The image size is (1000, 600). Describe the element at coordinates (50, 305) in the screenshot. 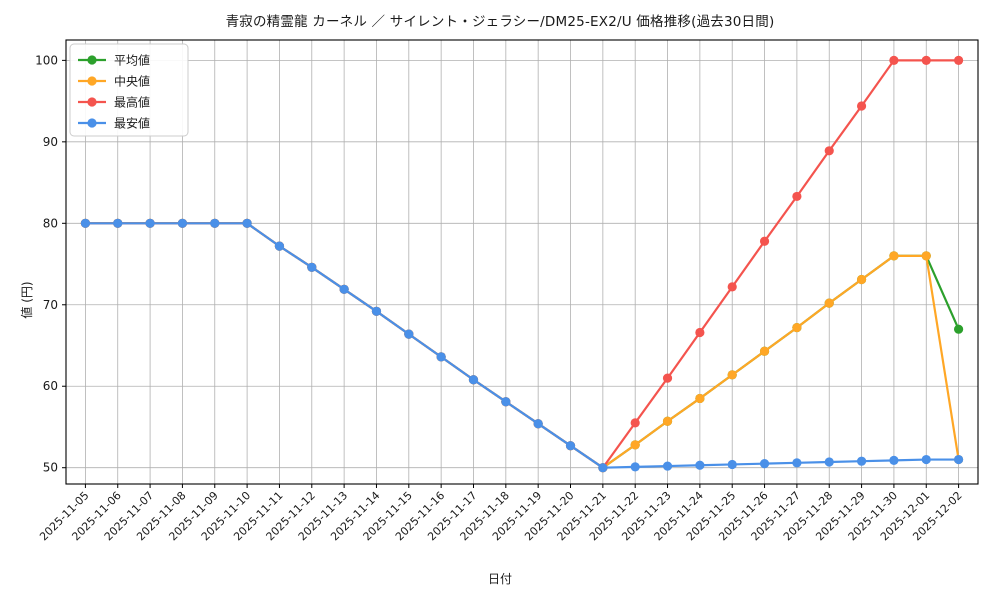

I see `y-tick-label: 70` at that location.